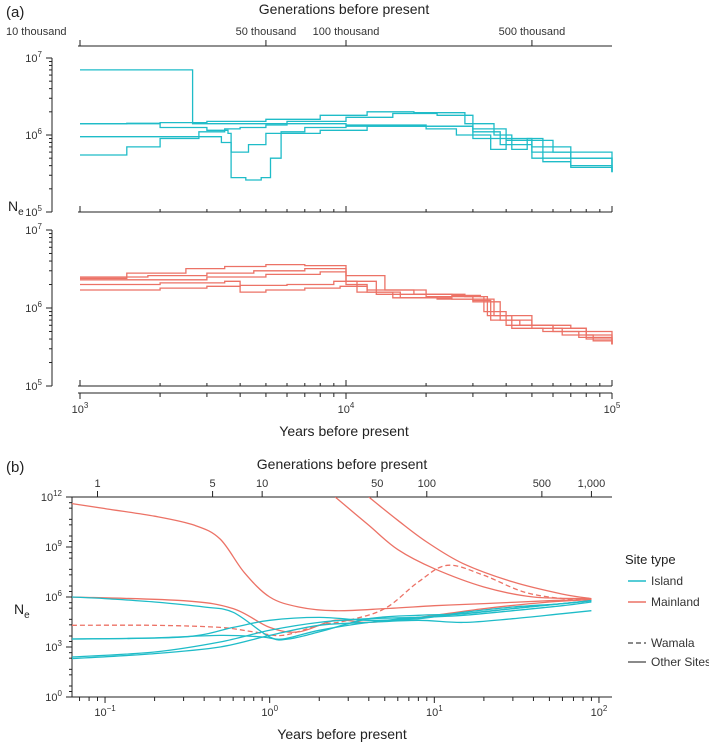 Image resolution: width=709 pixels, height=743 pixels. I want to click on panel-b-top-tick-label: 500, so click(542, 484).